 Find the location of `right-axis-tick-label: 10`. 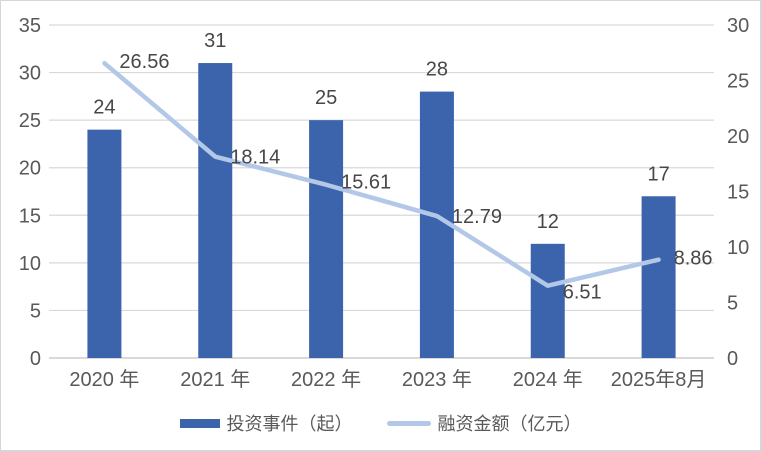

right-axis-tick-label: 10 is located at coordinates (738, 248).